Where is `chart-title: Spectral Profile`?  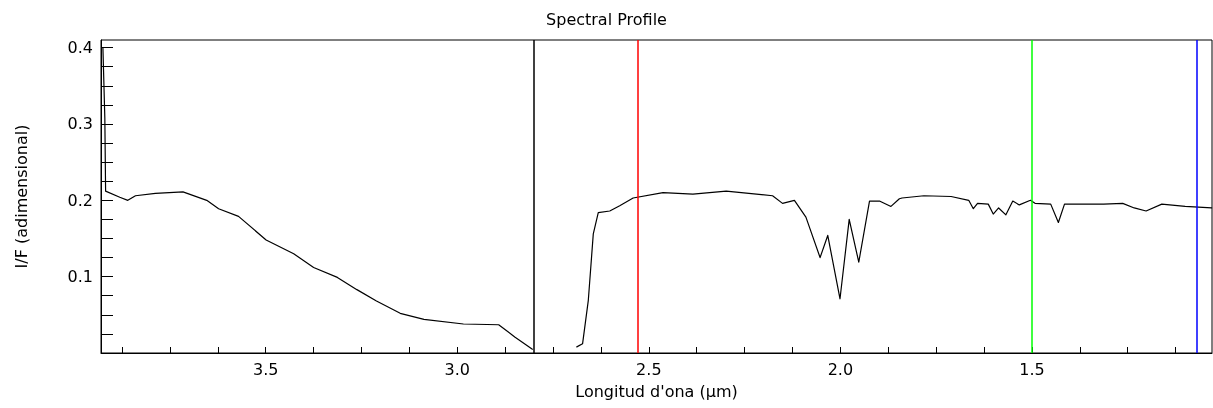 chart-title: Spectral Profile is located at coordinates (606, 19).